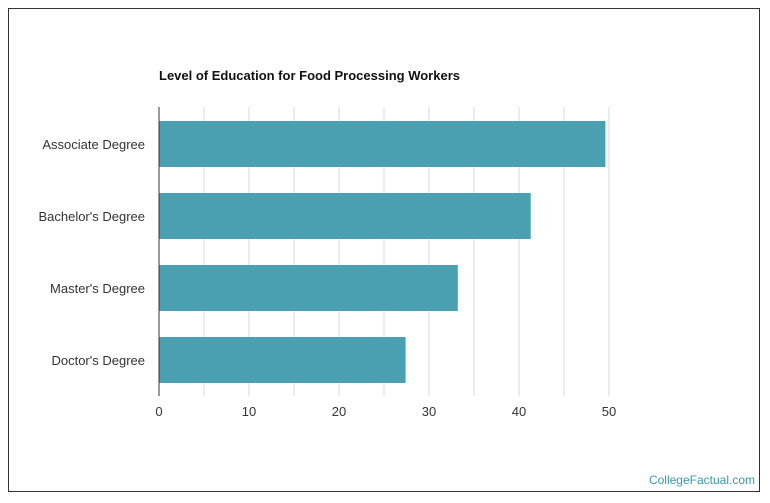  I want to click on x-tick-labels: 0 10 20 30 40 50, so click(385, 411).